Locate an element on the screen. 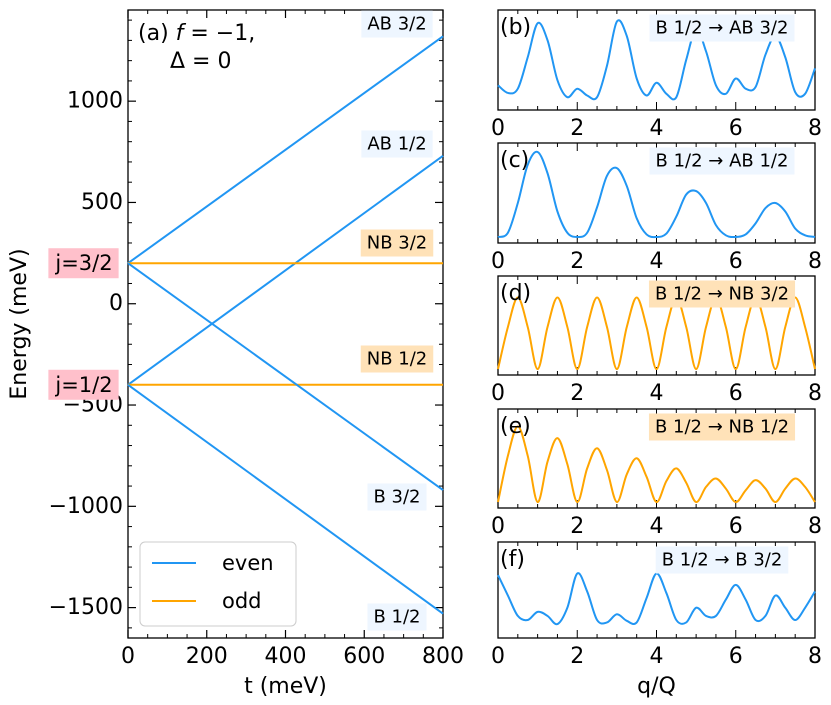 Image resolution: width=831 pixels, height=705 pixels. series-label-NB-1-2-text: NB 1/2 is located at coordinates (397, 359).